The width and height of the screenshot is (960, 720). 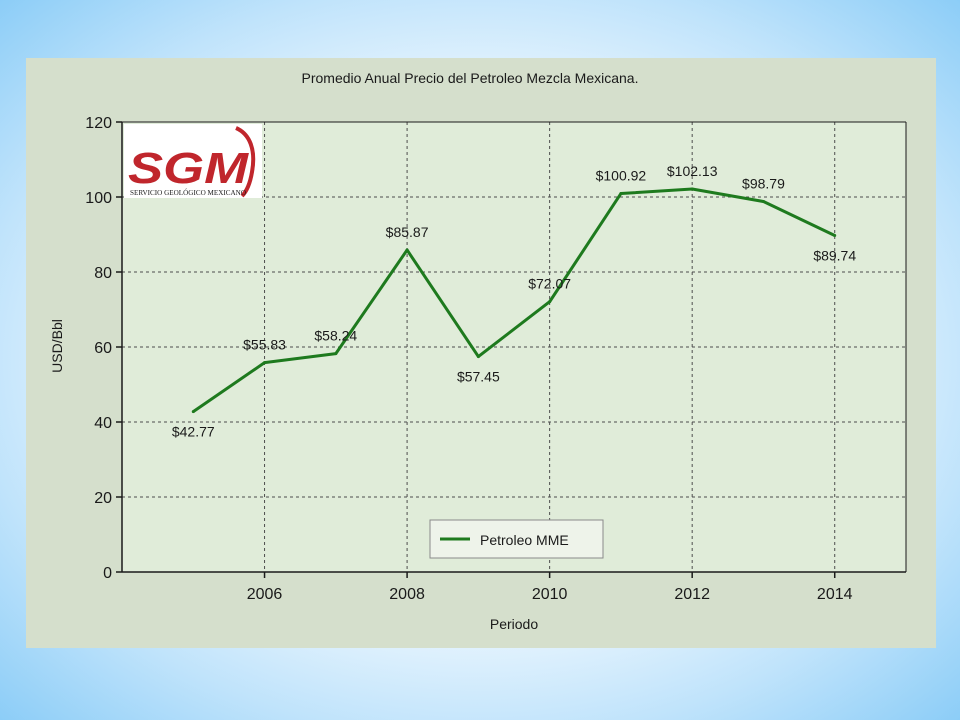 I want to click on x-tick-label: 2012, so click(x=692, y=594).